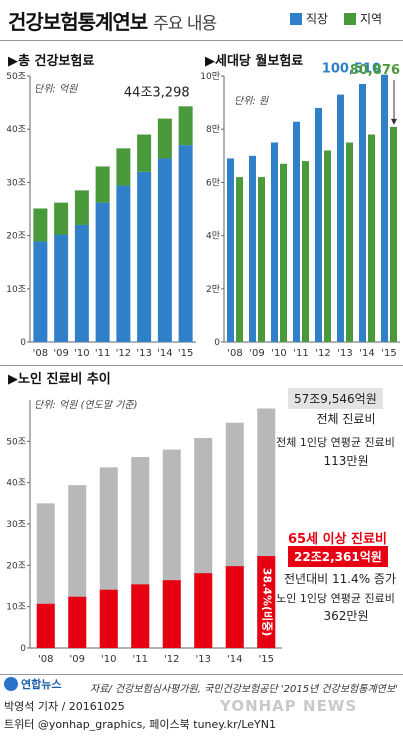 The image size is (403, 736). What do you see at coordinates (201, 674) in the screenshot?
I see `divider-footer` at bounding box center [201, 674].